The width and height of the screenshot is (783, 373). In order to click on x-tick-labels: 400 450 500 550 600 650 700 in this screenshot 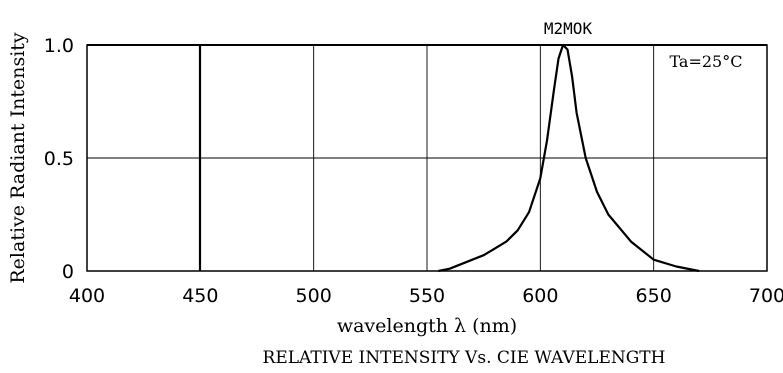, I will do `click(426, 296)`.